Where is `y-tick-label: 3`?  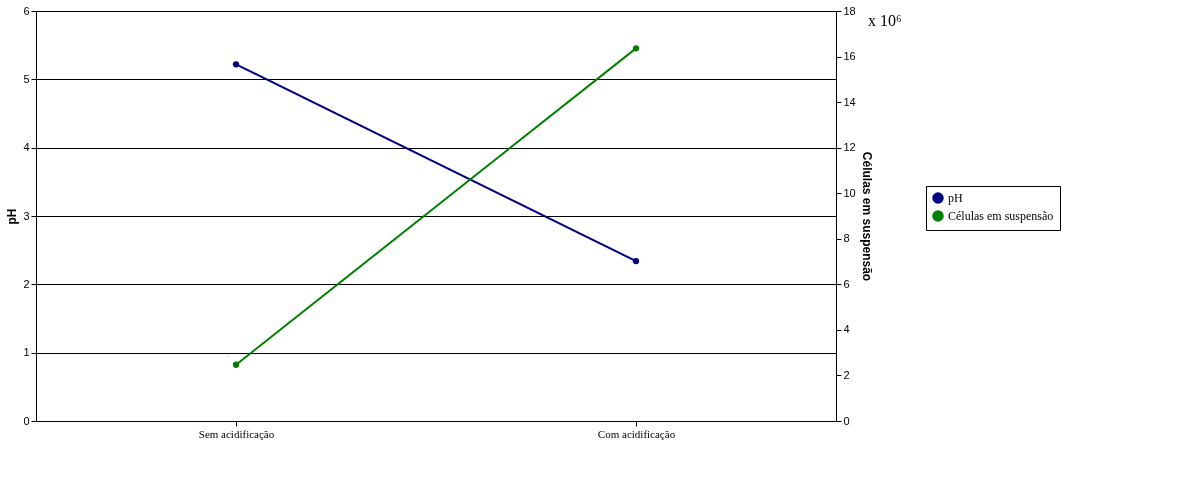 y-tick-label: 3 is located at coordinates (26, 215).